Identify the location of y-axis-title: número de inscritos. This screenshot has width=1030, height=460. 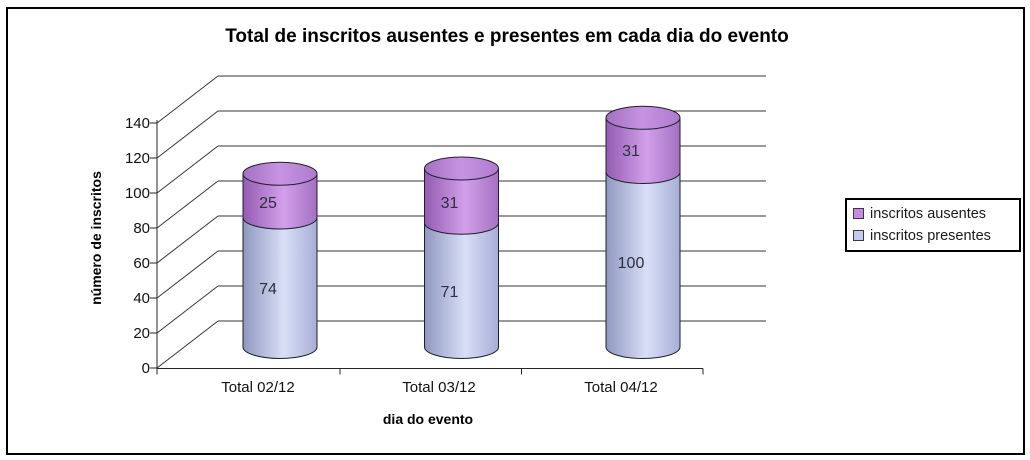
(96, 238).